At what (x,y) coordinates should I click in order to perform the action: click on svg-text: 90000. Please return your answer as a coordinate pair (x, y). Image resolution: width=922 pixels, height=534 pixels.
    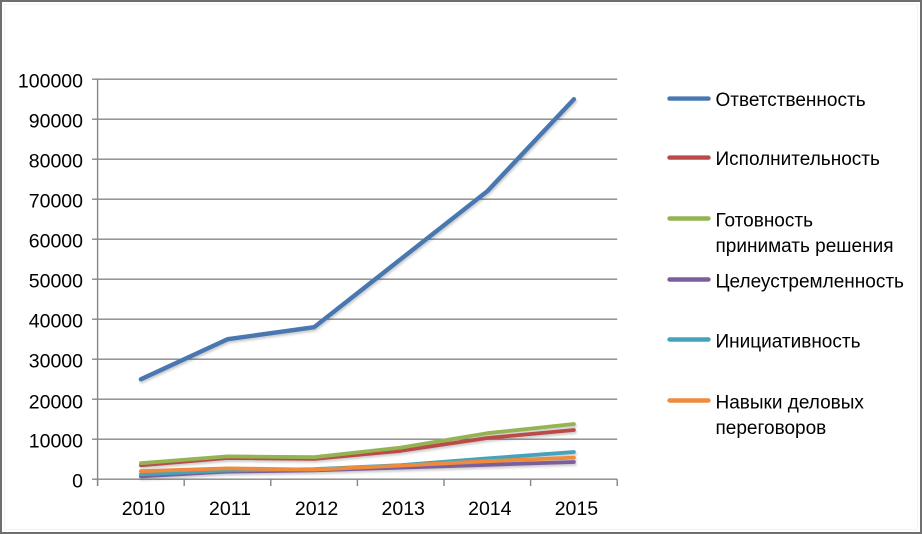
    Looking at the image, I should click on (56, 121).